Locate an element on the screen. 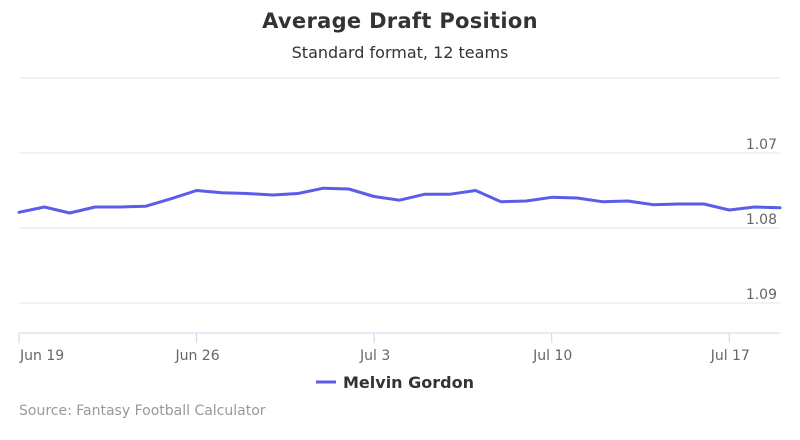 The image size is (800, 440). x-tick-label: Jul 10 is located at coordinates (552, 356).